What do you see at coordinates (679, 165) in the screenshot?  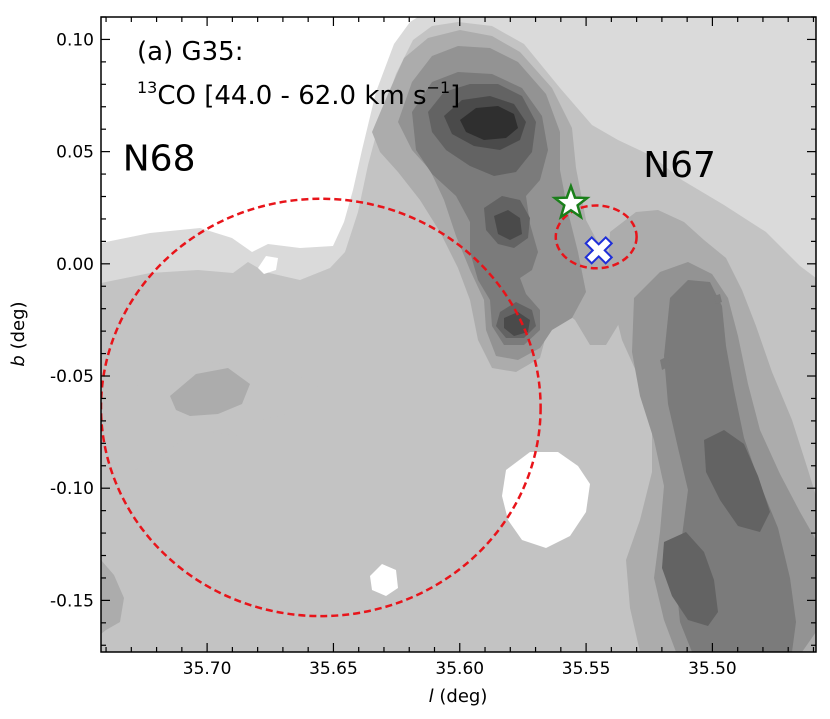 I see `region-label-n67: N67` at bounding box center [679, 165].